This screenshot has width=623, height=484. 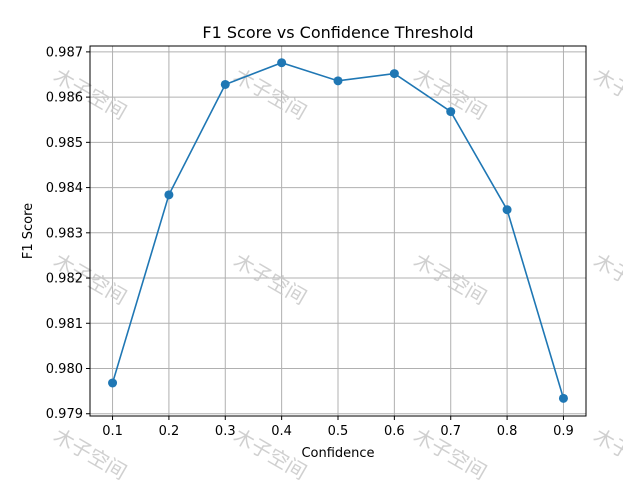 What do you see at coordinates (112, 431) in the screenshot?
I see `x-tick-label: 0.1` at bounding box center [112, 431].